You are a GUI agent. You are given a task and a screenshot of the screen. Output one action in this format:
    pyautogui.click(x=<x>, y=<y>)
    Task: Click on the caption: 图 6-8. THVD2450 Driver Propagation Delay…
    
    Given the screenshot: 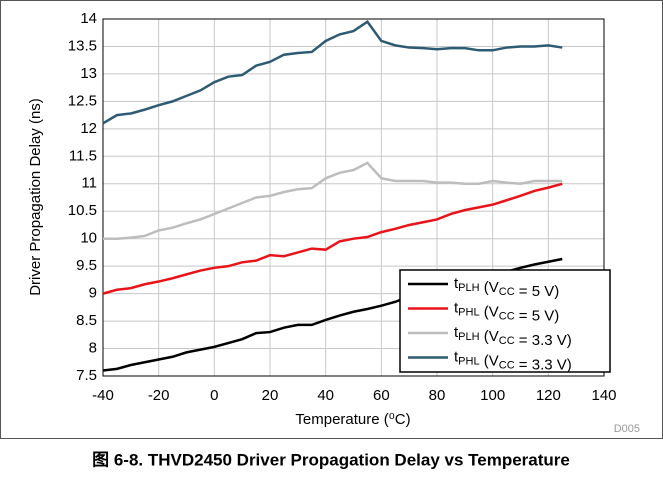 What is the action you would take?
    pyautogui.click(x=331, y=459)
    